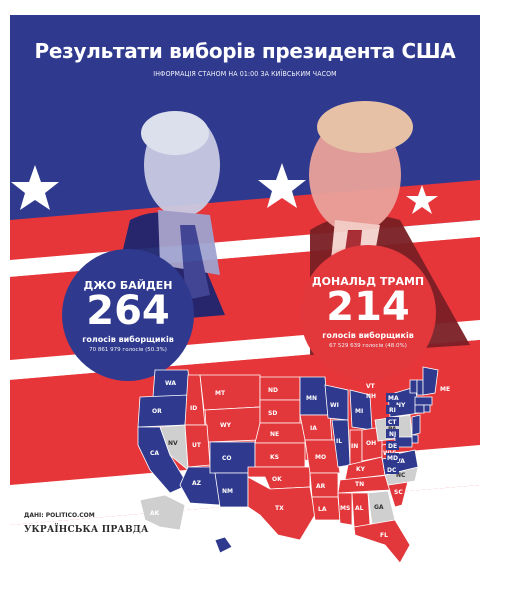 This screenshot has height=600, width=513. What do you see at coordinates (359, 484) in the screenshot?
I see `label-TN: TN` at bounding box center [359, 484].